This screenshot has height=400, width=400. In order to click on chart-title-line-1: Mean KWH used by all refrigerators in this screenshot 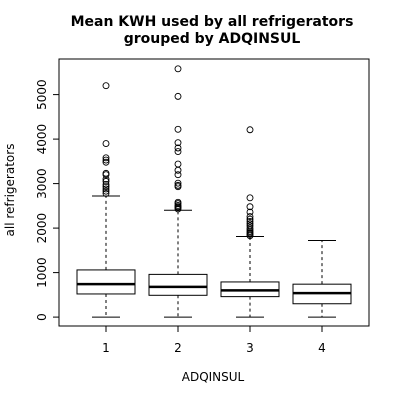, I will do `click(212, 22)`.